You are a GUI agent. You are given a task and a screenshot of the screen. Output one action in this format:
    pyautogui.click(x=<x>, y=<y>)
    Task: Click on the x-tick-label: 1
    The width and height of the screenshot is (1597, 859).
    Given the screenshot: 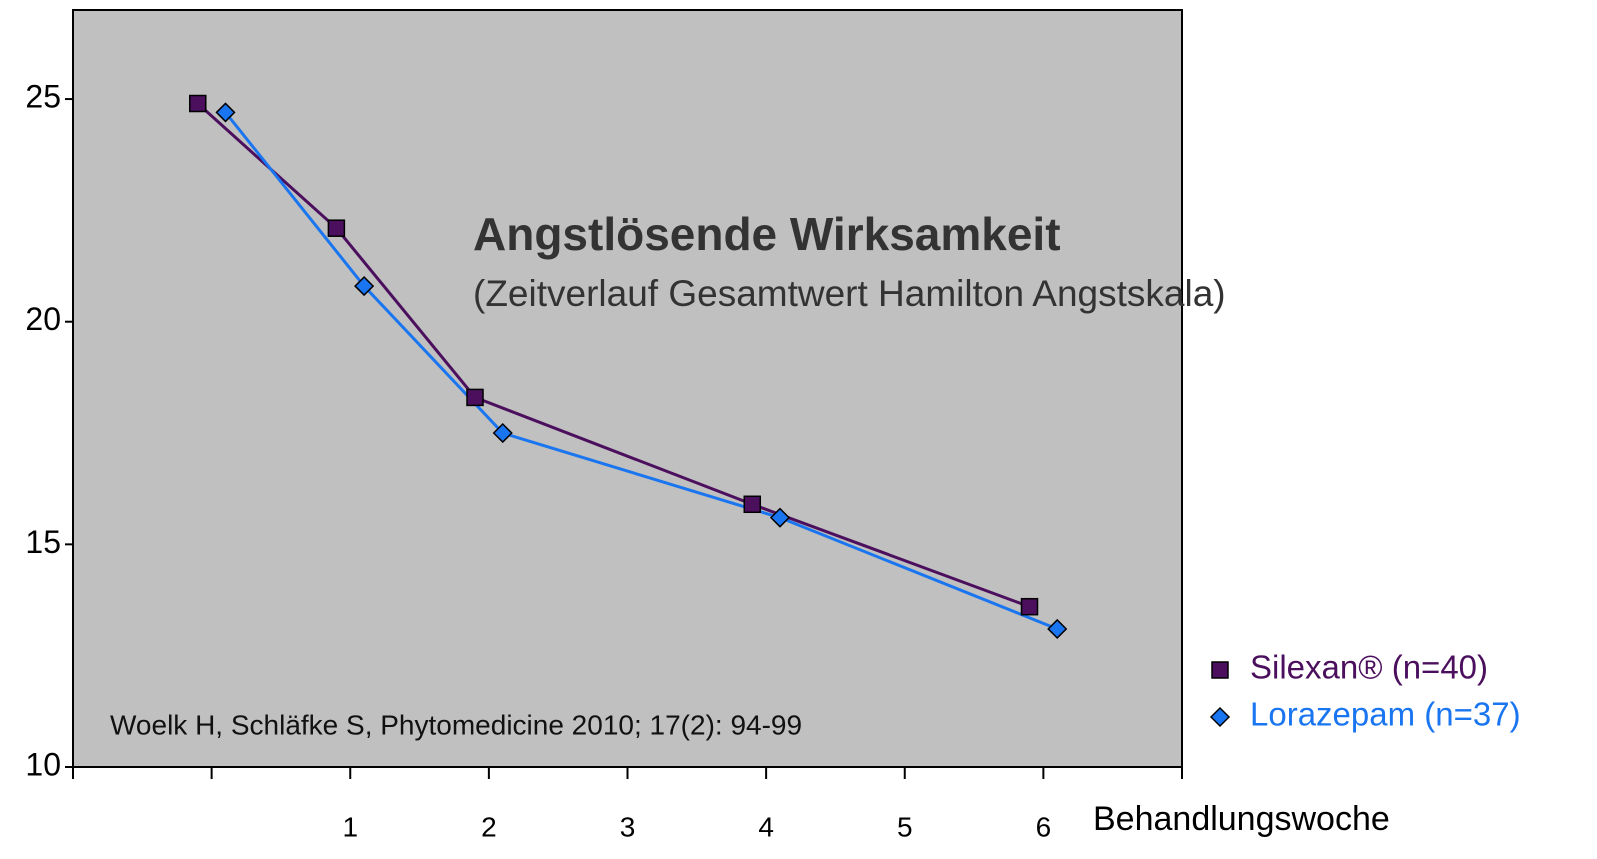 What is the action you would take?
    pyautogui.click(x=350, y=826)
    